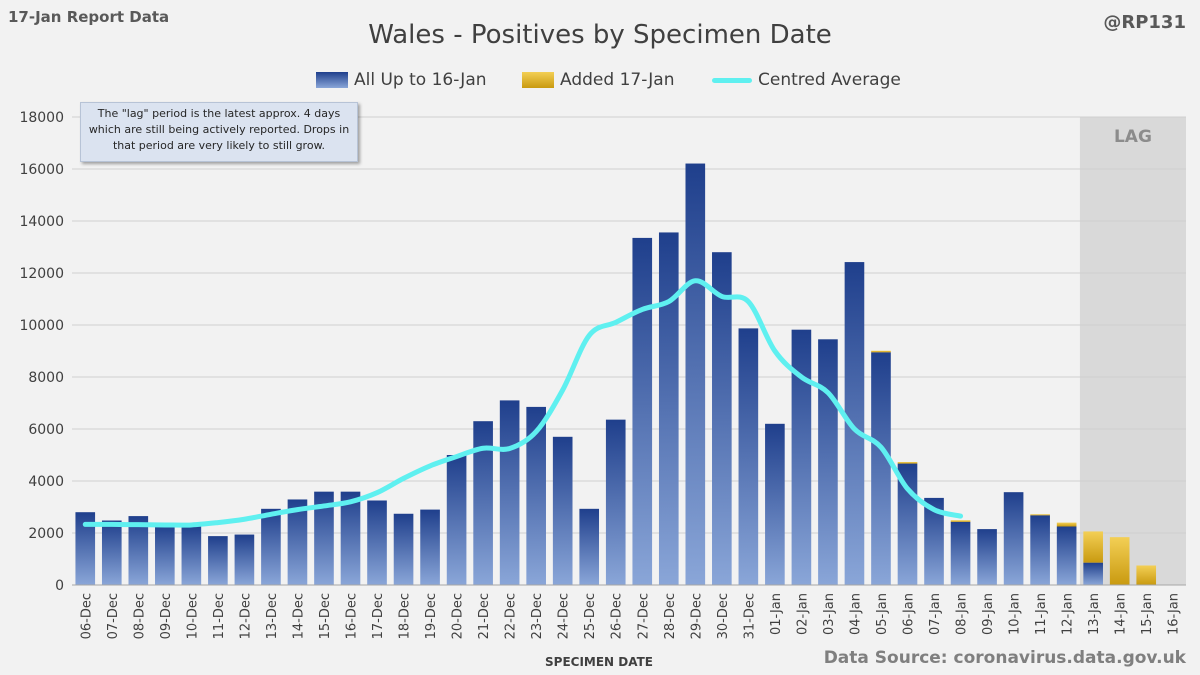  What do you see at coordinates (599, 662) in the screenshot?
I see `x-axis-title: SPECIMEN DATE` at bounding box center [599, 662].